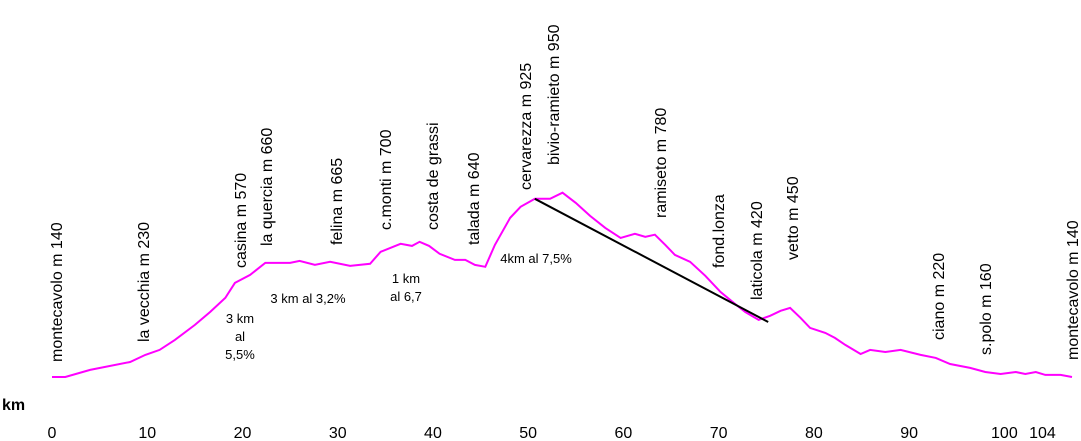 The image size is (1081, 441). What do you see at coordinates (243, 433) in the screenshot?
I see `x-tick-label: 20` at bounding box center [243, 433].